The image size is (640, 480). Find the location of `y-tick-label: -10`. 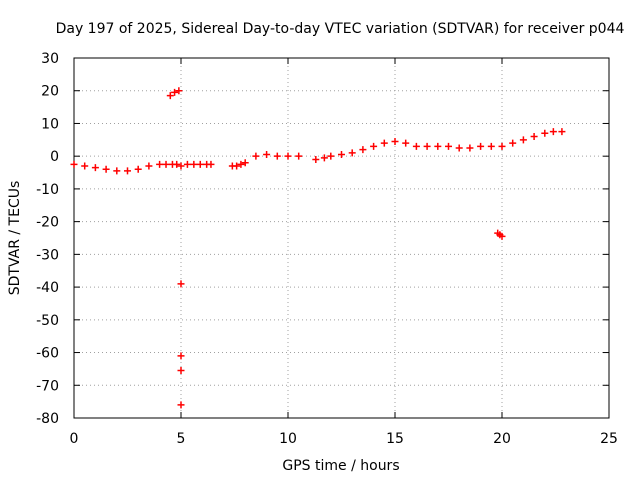

y-tick-label: -10 is located at coordinates (47, 190).